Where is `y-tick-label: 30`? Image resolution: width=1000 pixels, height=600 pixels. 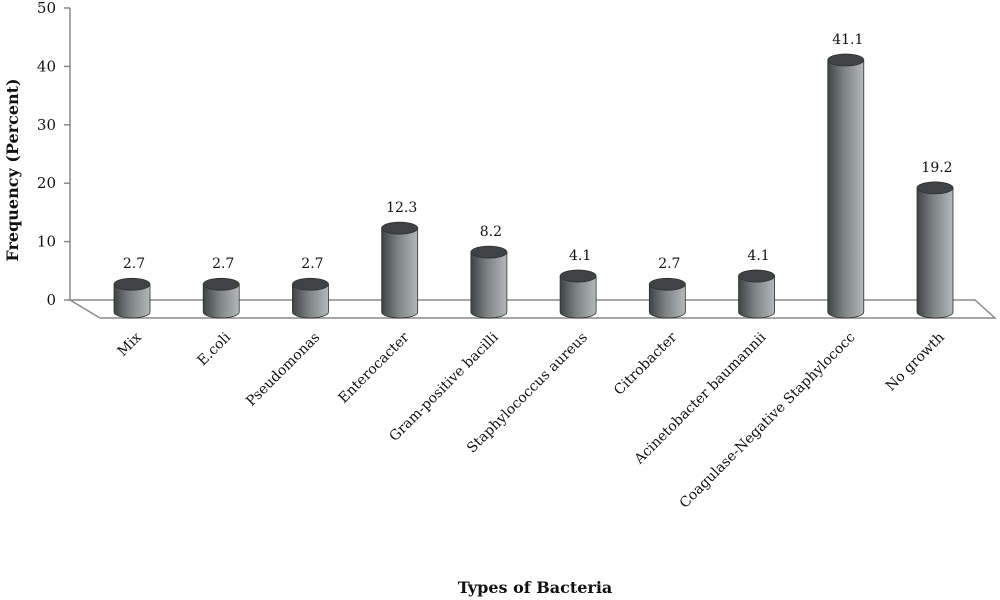
y-tick-label: 30 is located at coordinates (46, 125).